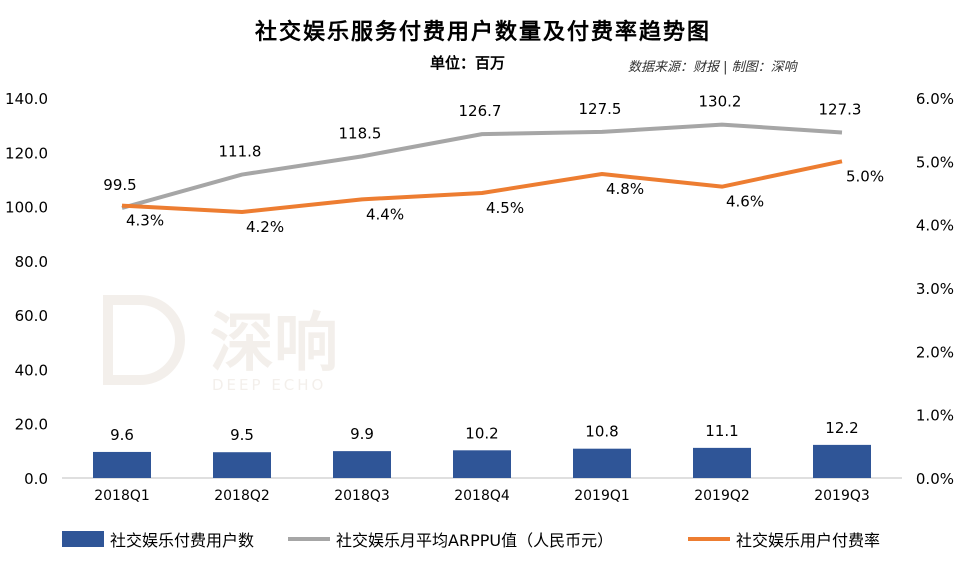 The width and height of the screenshot is (966, 562). I want to click on y-right-tick-label: 6.0%, so click(935, 99).